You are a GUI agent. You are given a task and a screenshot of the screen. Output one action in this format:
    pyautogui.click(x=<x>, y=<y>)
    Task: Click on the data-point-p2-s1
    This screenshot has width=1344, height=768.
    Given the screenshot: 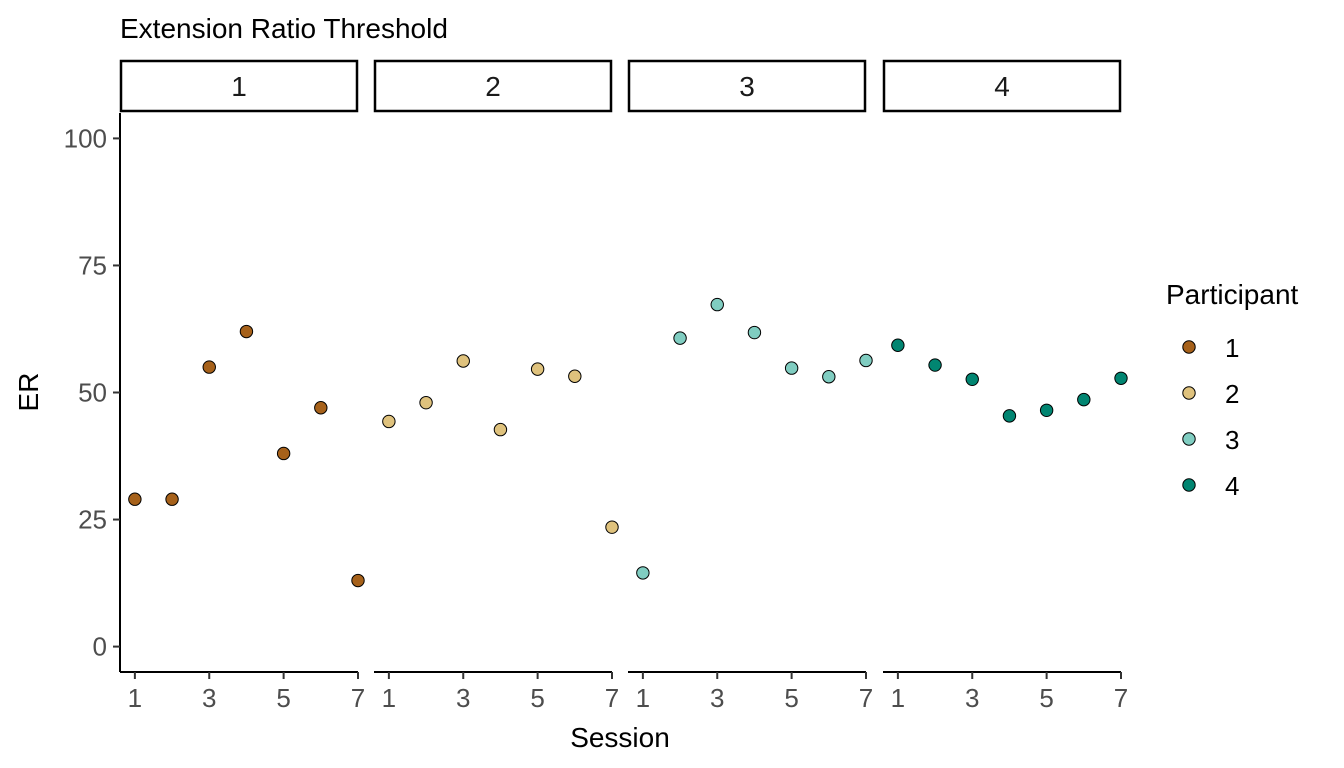 What is the action you would take?
    pyautogui.click(x=389, y=421)
    